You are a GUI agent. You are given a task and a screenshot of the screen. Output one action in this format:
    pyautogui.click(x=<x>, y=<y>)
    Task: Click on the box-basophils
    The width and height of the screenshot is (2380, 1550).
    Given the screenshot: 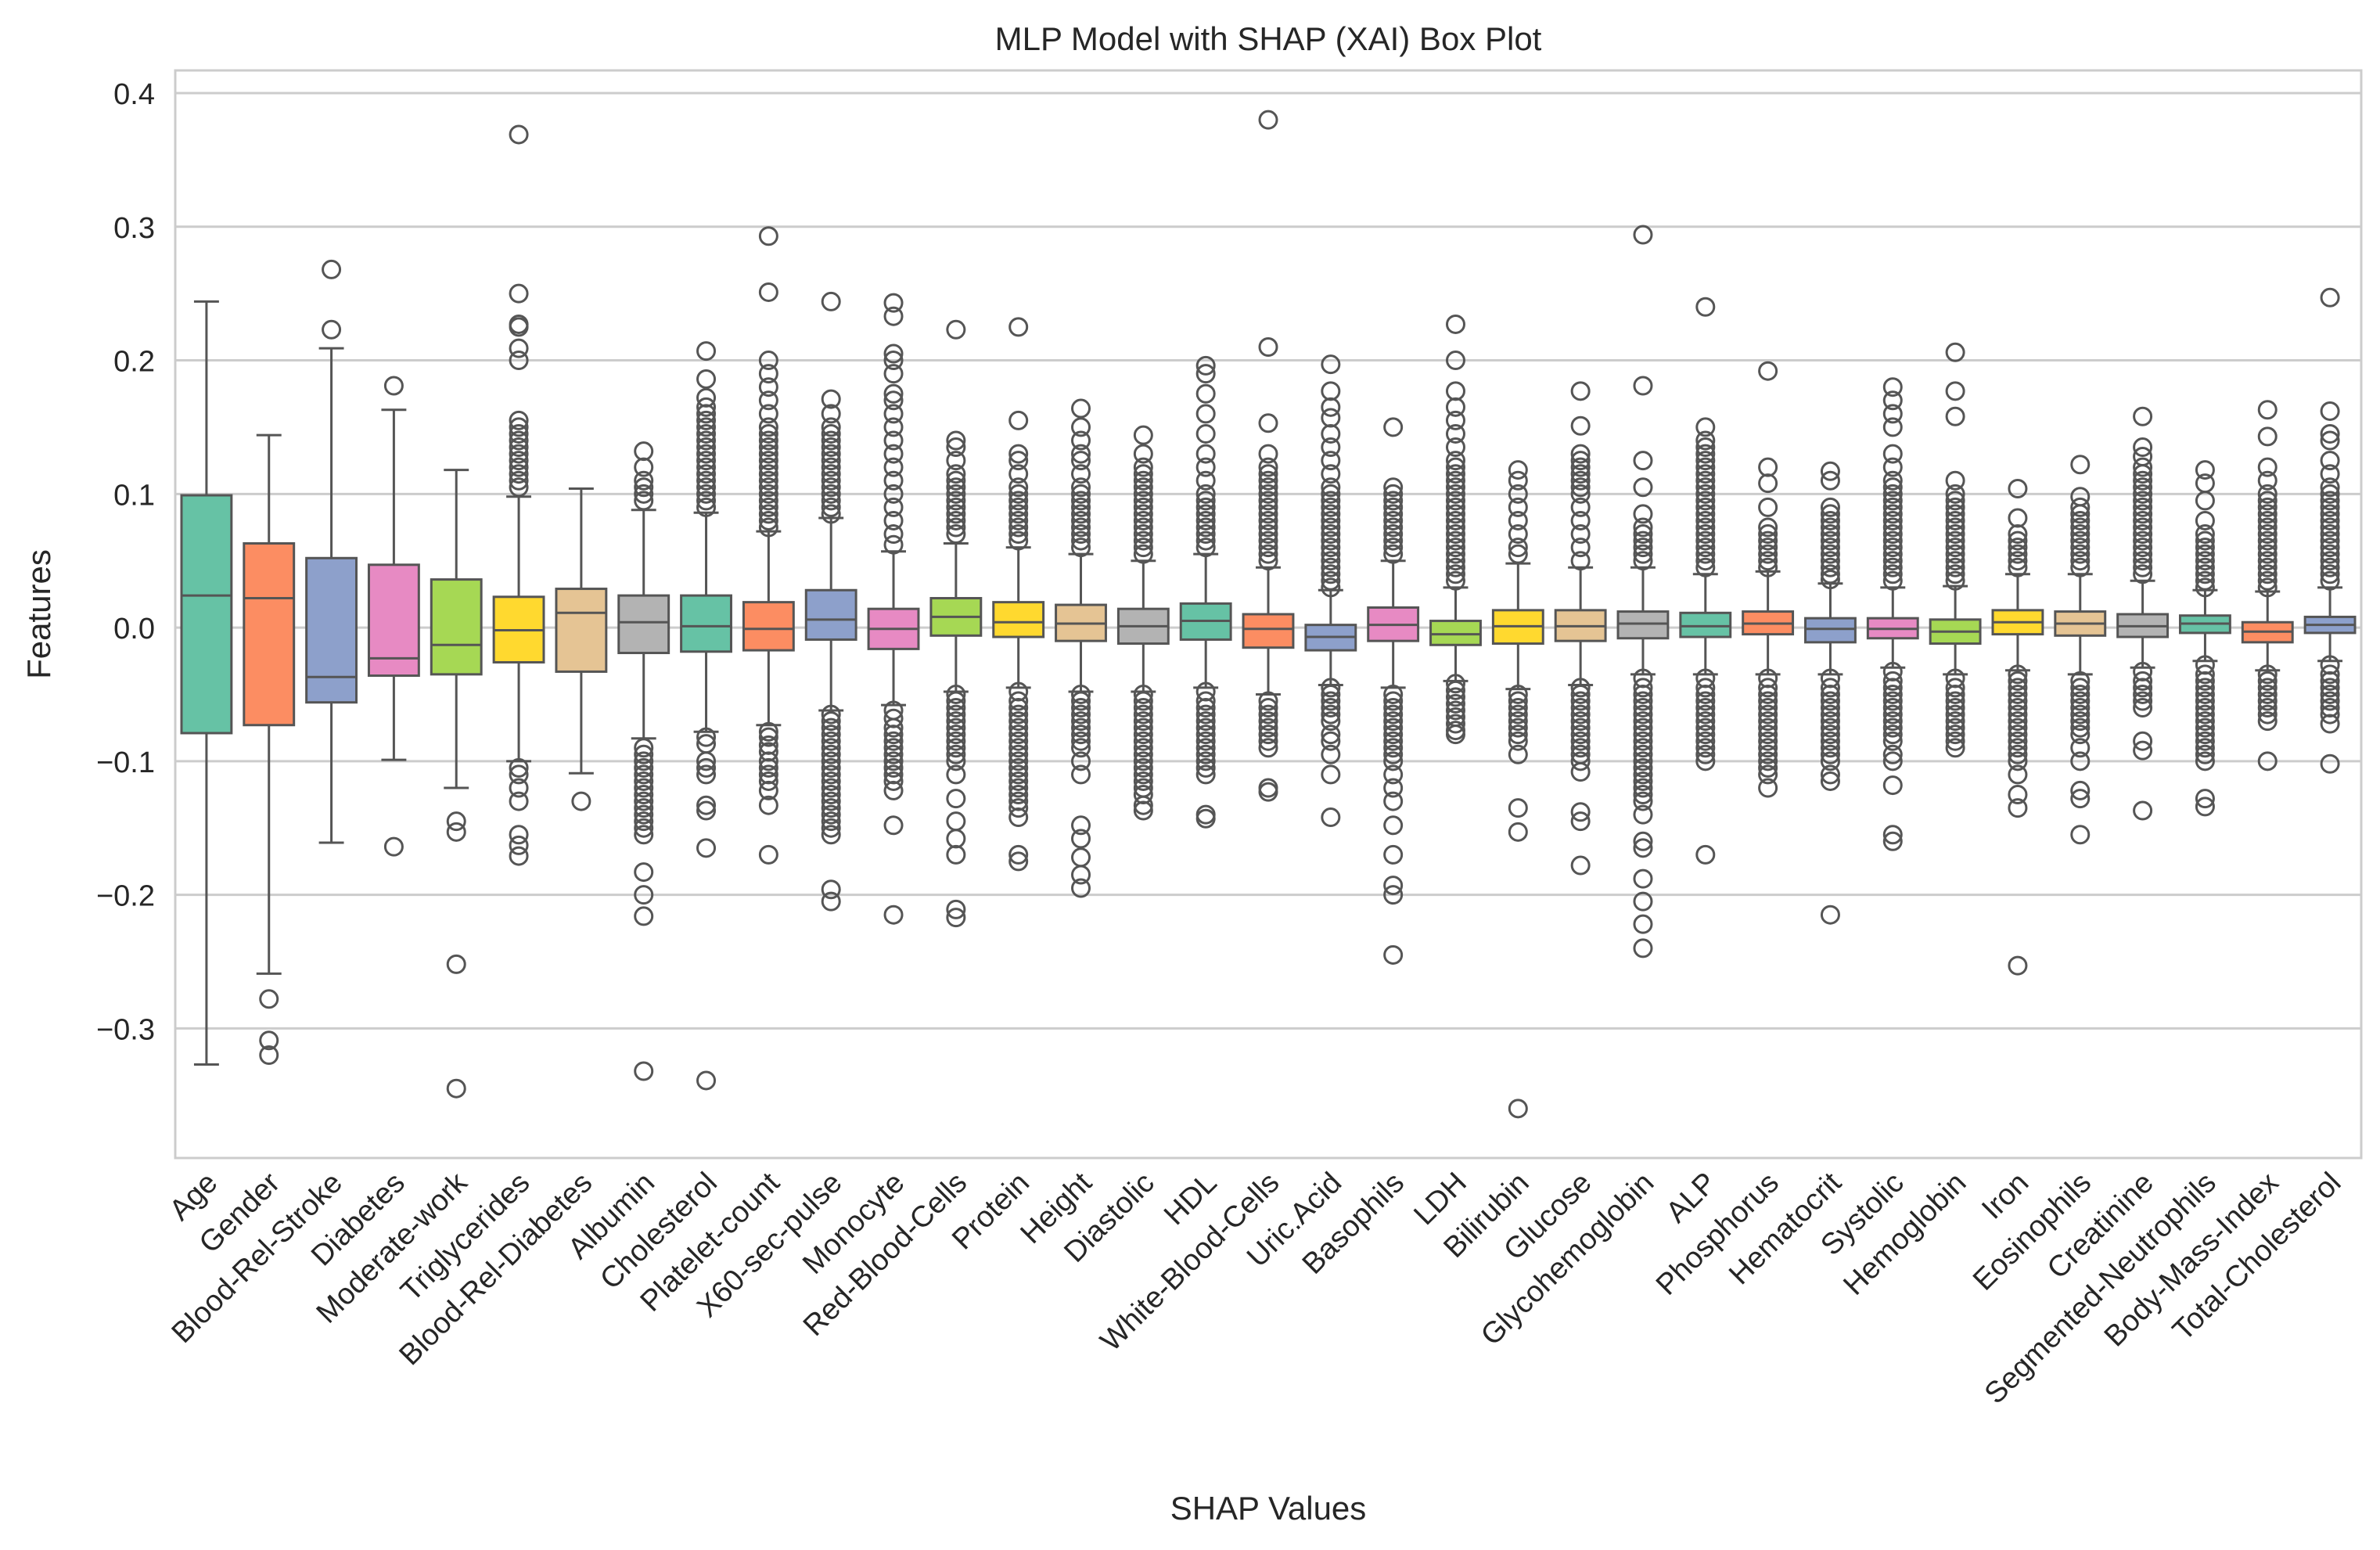 What is the action you would take?
    pyautogui.click(x=1393, y=691)
    